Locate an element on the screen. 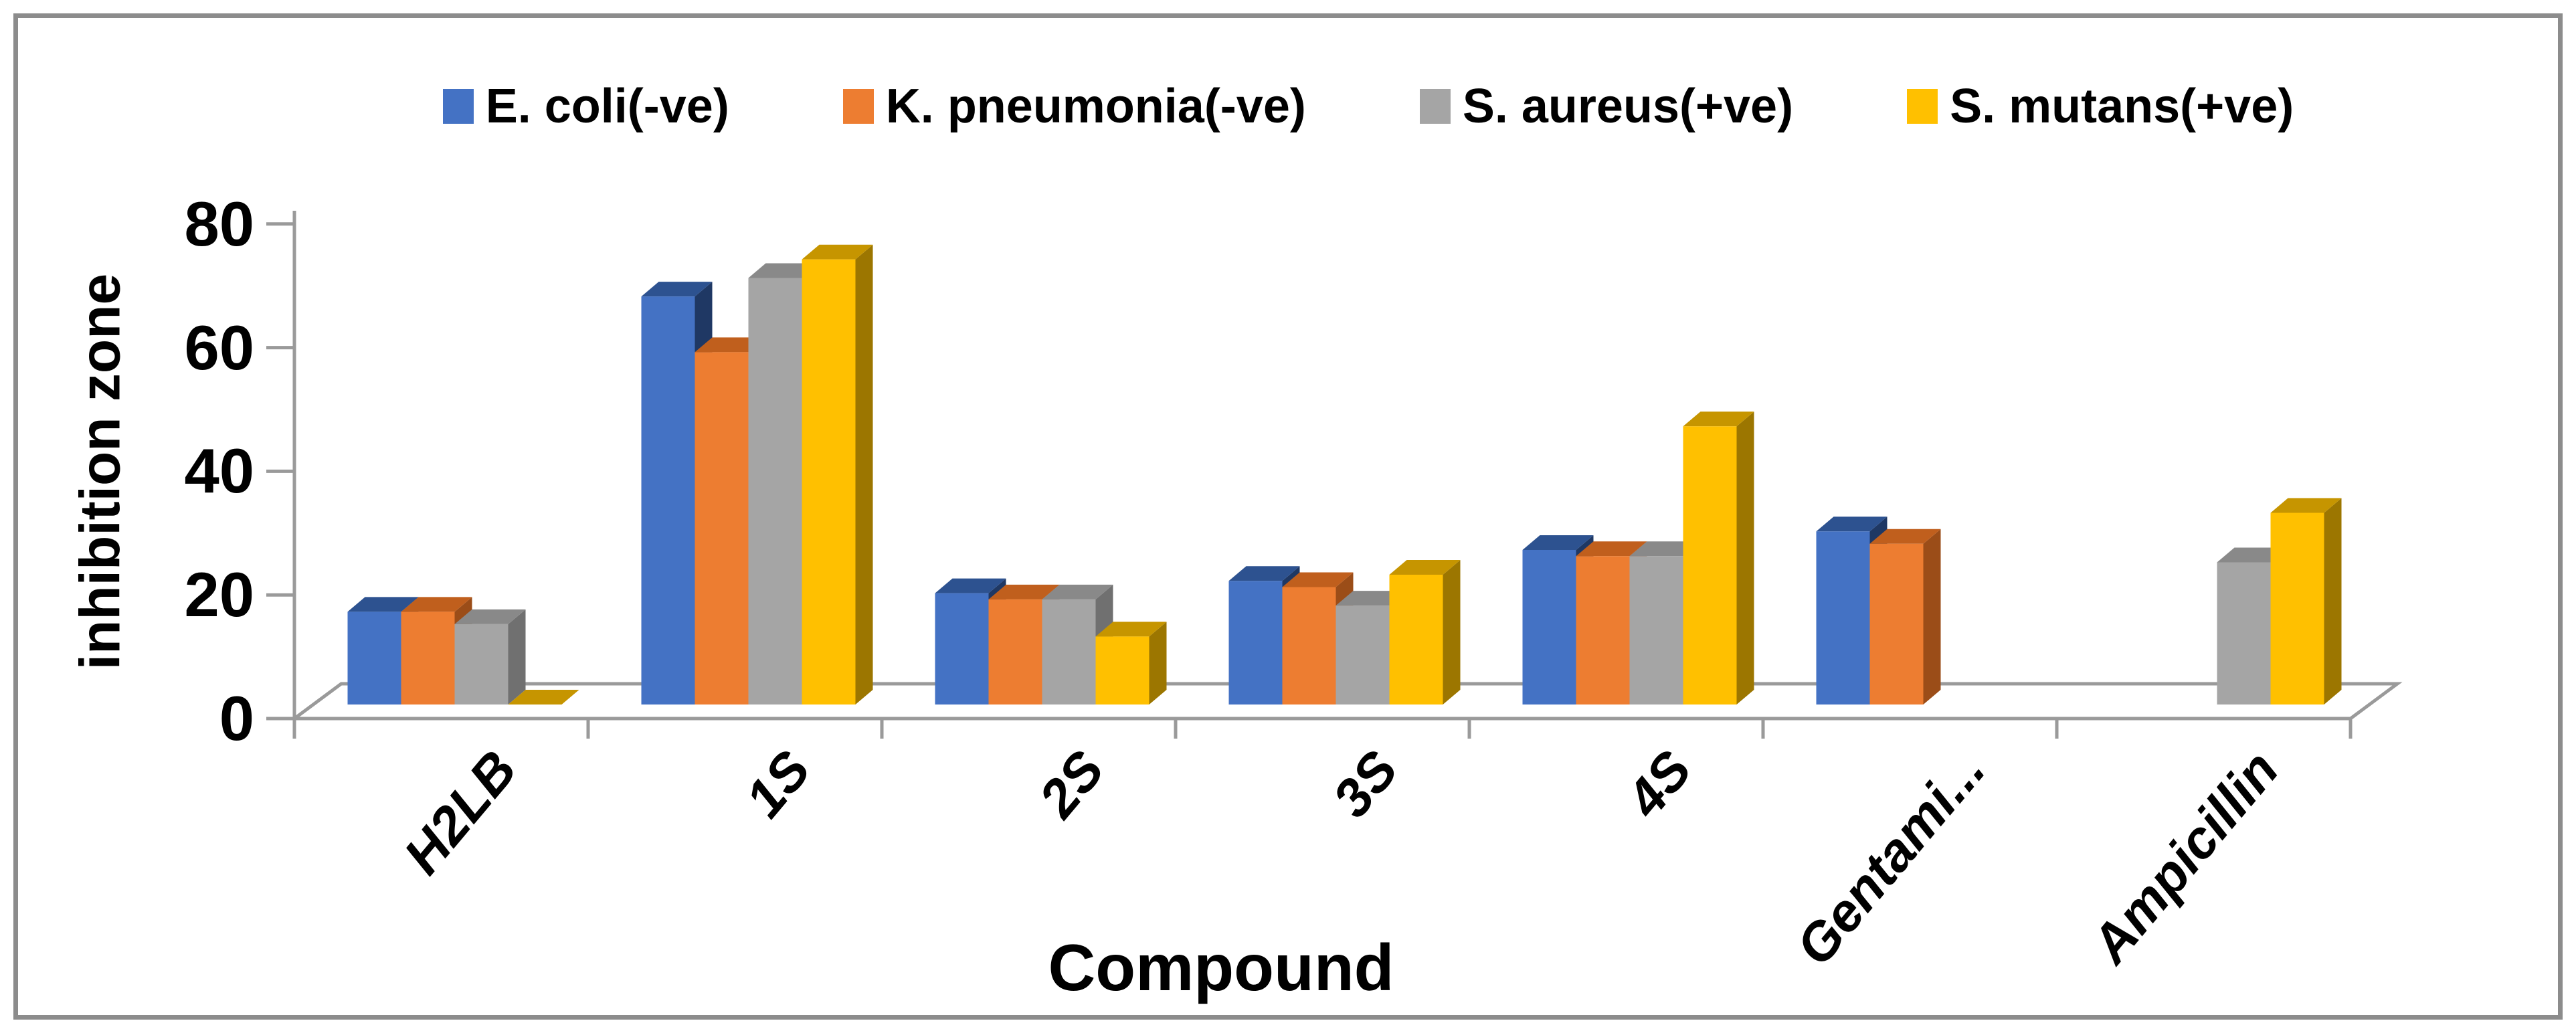 The image size is (2576, 1033). bar-Ampicillin-series3 is located at coordinates (2306, 602).